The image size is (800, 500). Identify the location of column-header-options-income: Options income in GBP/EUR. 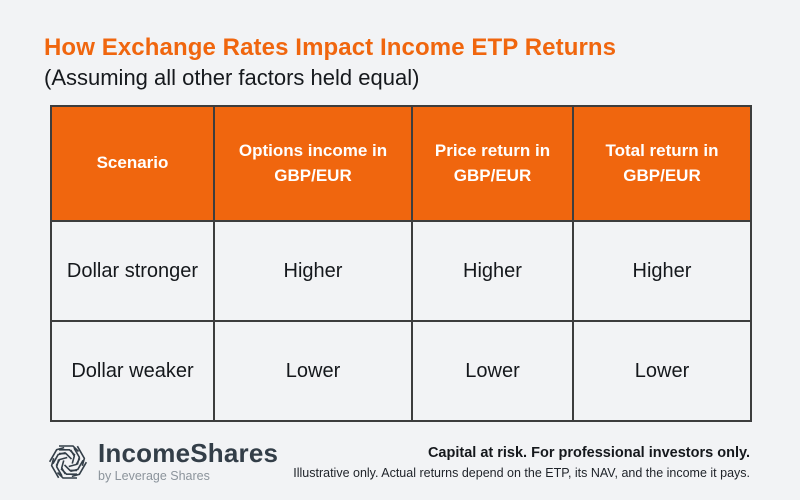
(313, 163).